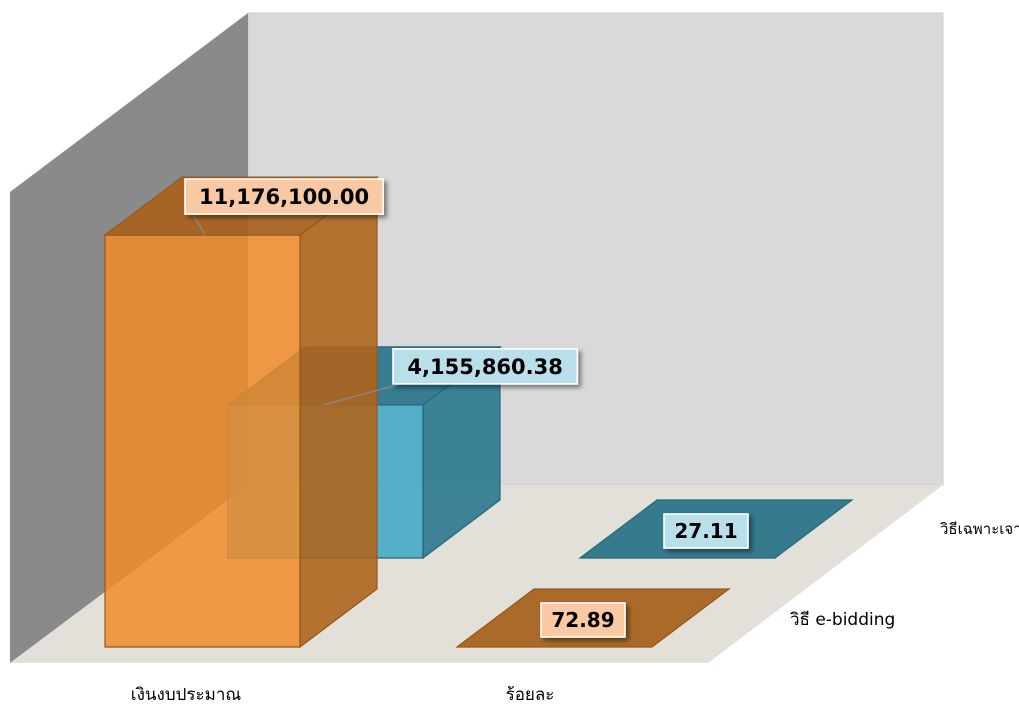 Image resolution: width=1019 pixels, height=711 pixels. Describe the element at coordinates (843, 620) in the screenshot. I see `series-label-0: วิธี e-bidding` at that location.